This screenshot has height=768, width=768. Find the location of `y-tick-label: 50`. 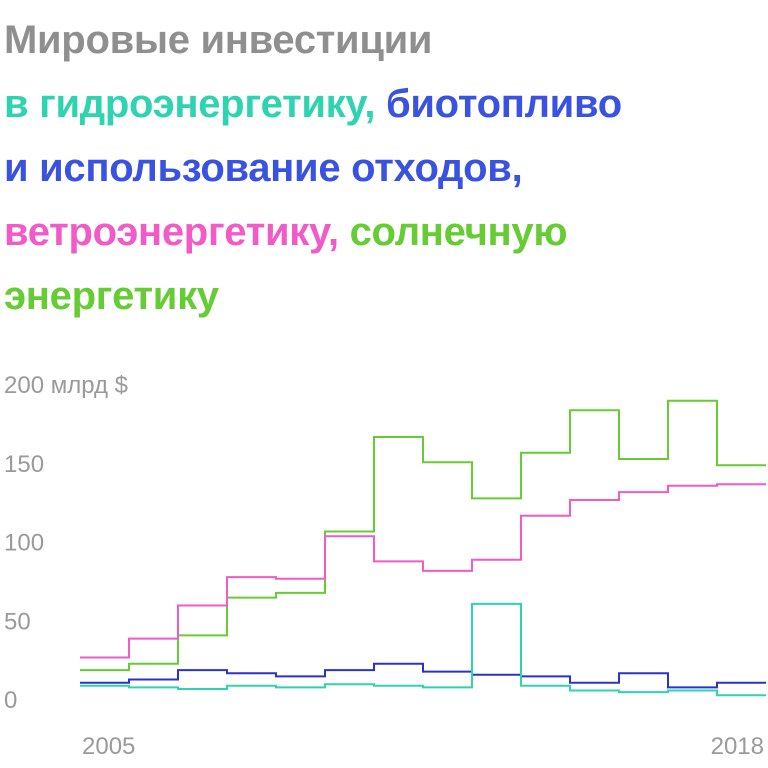

y-tick-label: 50 is located at coordinates (17, 621).